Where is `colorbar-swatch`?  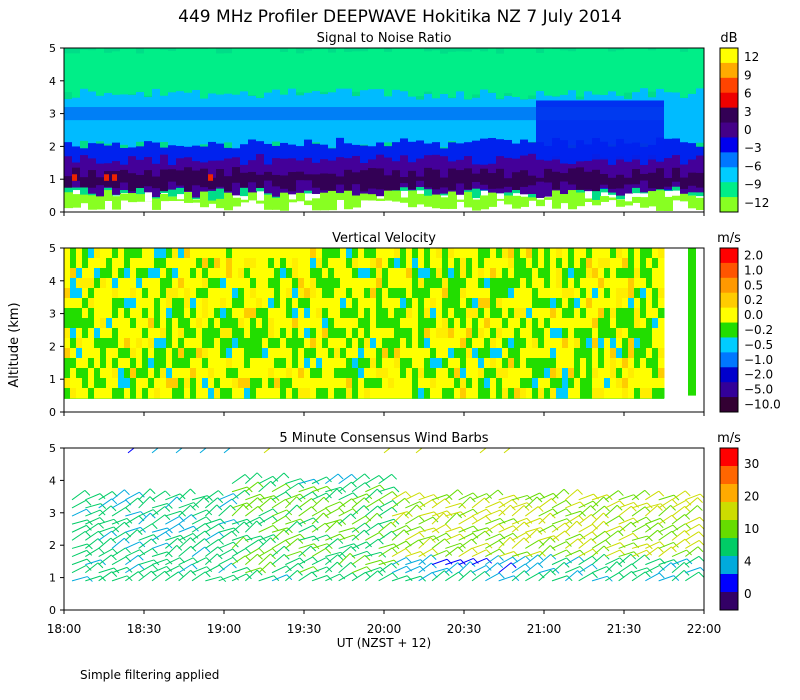 colorbar-swatch is located at coordinates (729, 390).